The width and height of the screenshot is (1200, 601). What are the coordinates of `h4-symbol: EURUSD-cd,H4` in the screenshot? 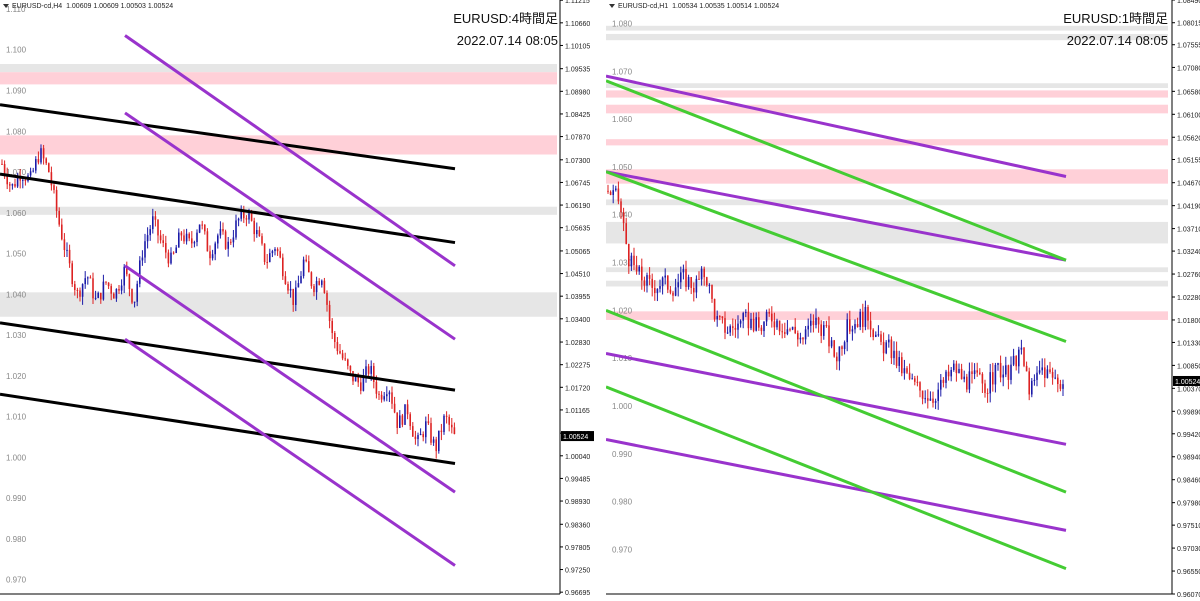 It's located at (37, 6).